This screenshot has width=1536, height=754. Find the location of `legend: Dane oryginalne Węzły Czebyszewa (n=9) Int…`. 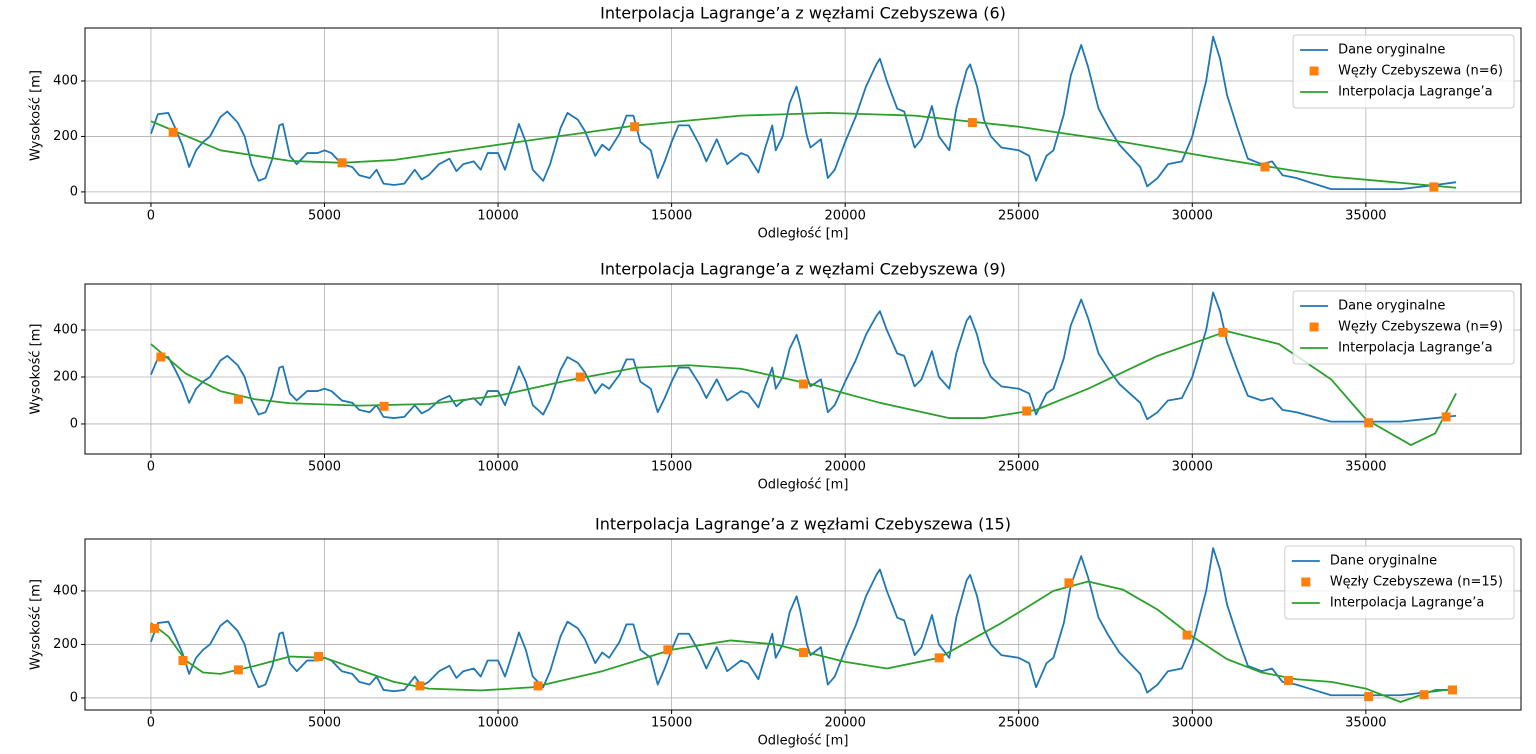

legend: Dane oryginalne Węzły Czebyszewa (n=9) Int… is located at coordinates (1403, 327).